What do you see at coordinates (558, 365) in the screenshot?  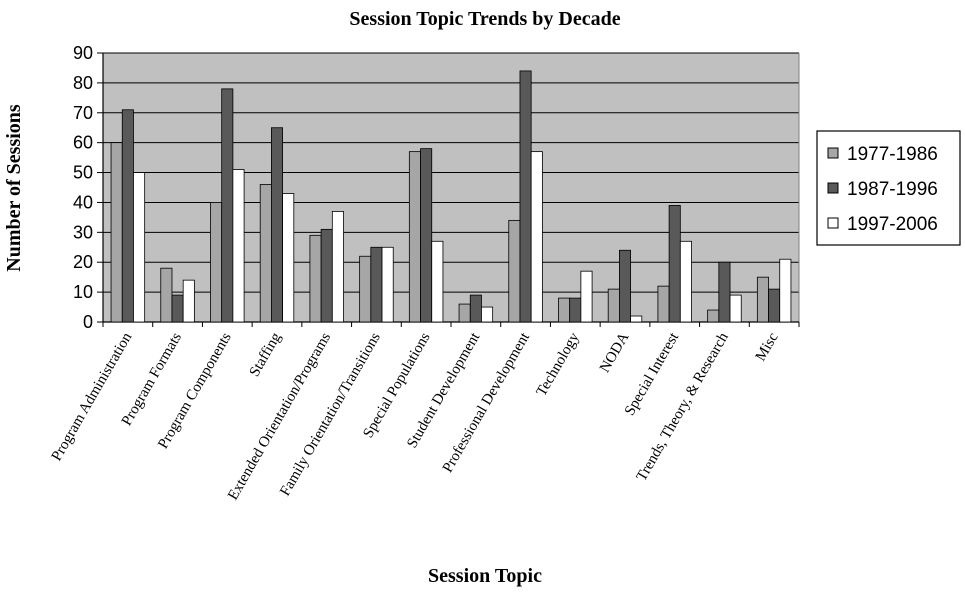 I see `x-tick-label: Technology` at bounding box center [558, 365].